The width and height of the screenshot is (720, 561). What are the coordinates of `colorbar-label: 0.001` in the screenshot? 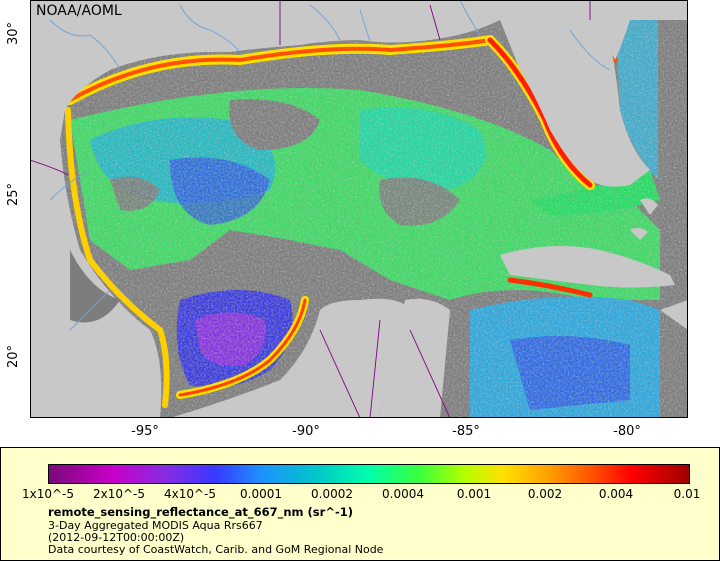 It's located at (474, 494).